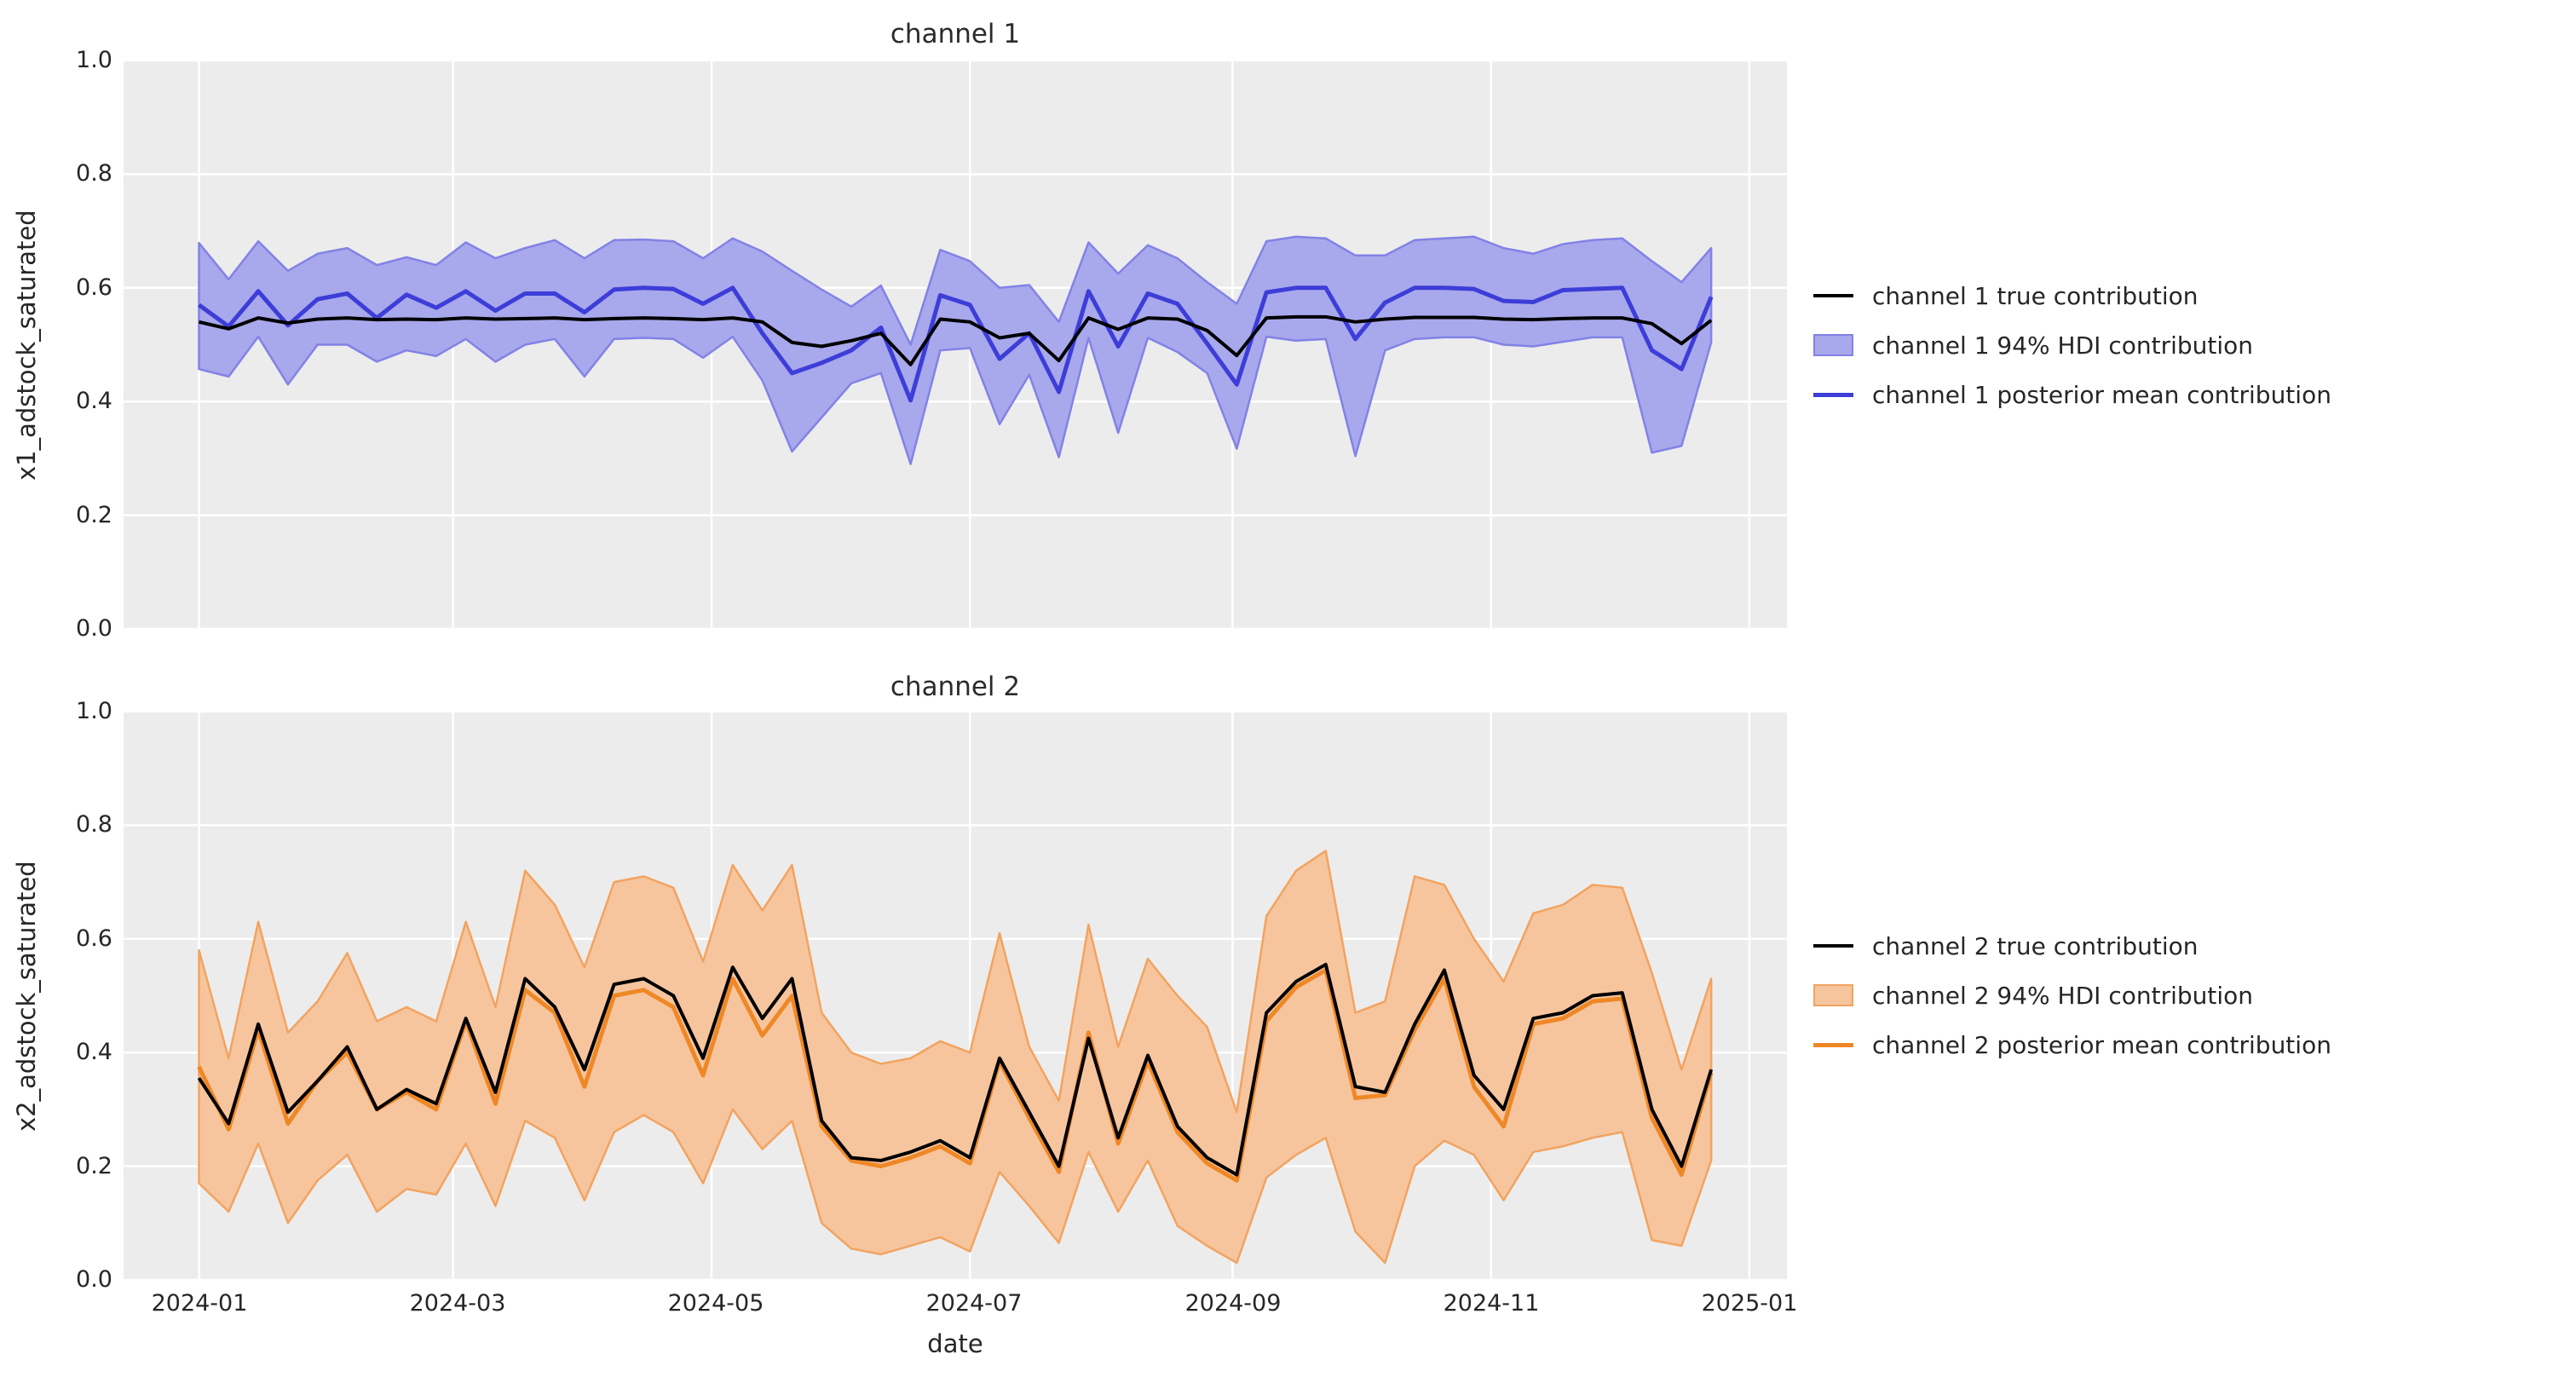  I want to click on legend-item-true: channel 2 true contribution, so click(2072, 946).